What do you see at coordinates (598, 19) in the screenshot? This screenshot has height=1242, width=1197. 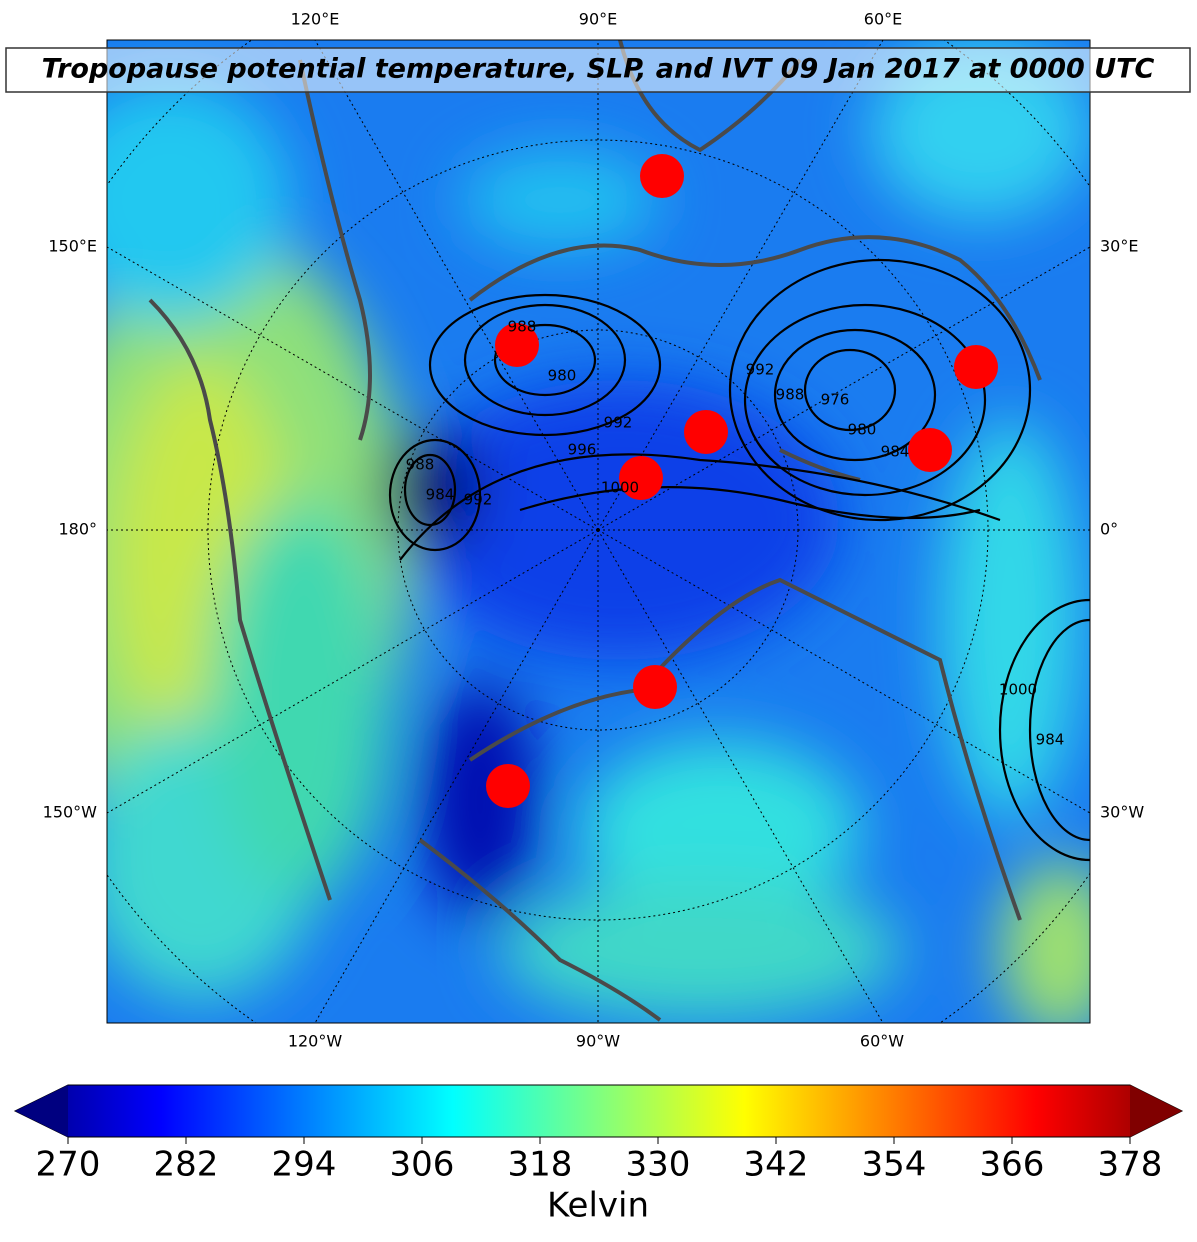 I see `lon-label: 90°E` at bounding box center [598, 19].